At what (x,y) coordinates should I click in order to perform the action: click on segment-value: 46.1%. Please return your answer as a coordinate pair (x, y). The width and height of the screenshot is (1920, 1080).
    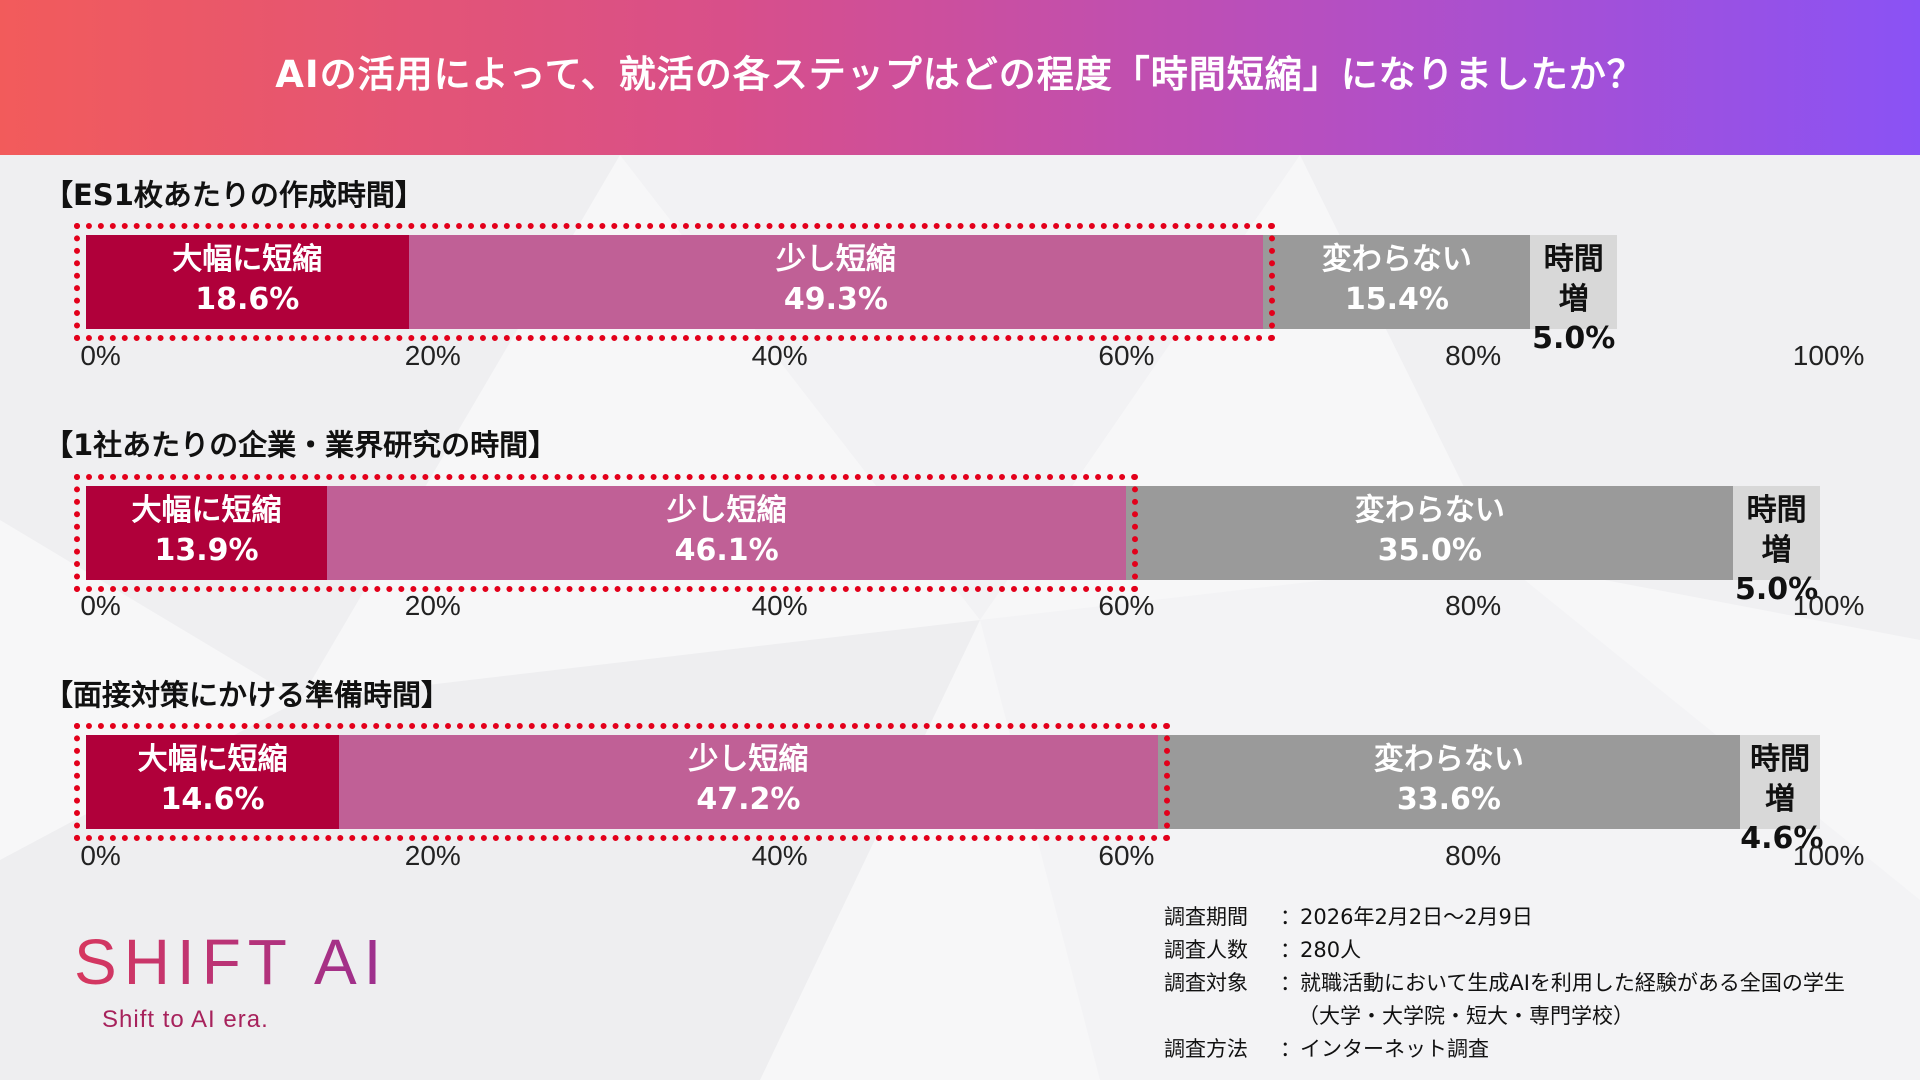
    Looking at the image, I should click on (726, 550).